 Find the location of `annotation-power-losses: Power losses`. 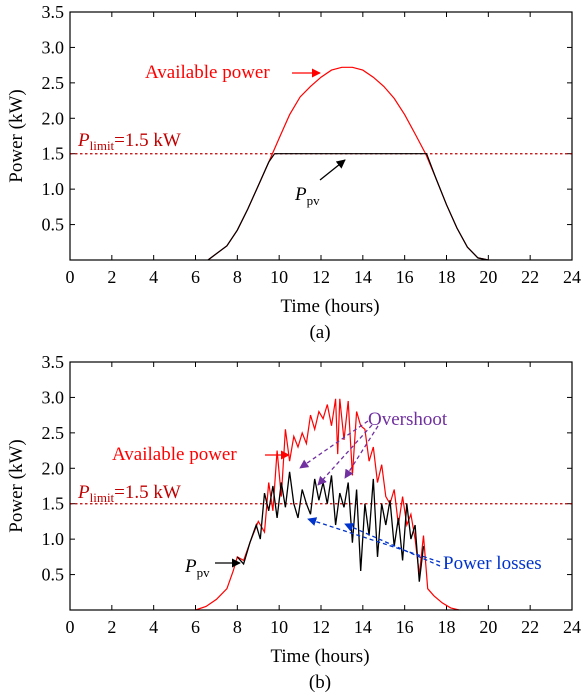

annotation-power-losses: Power losses is located at coordinates (492, 563).